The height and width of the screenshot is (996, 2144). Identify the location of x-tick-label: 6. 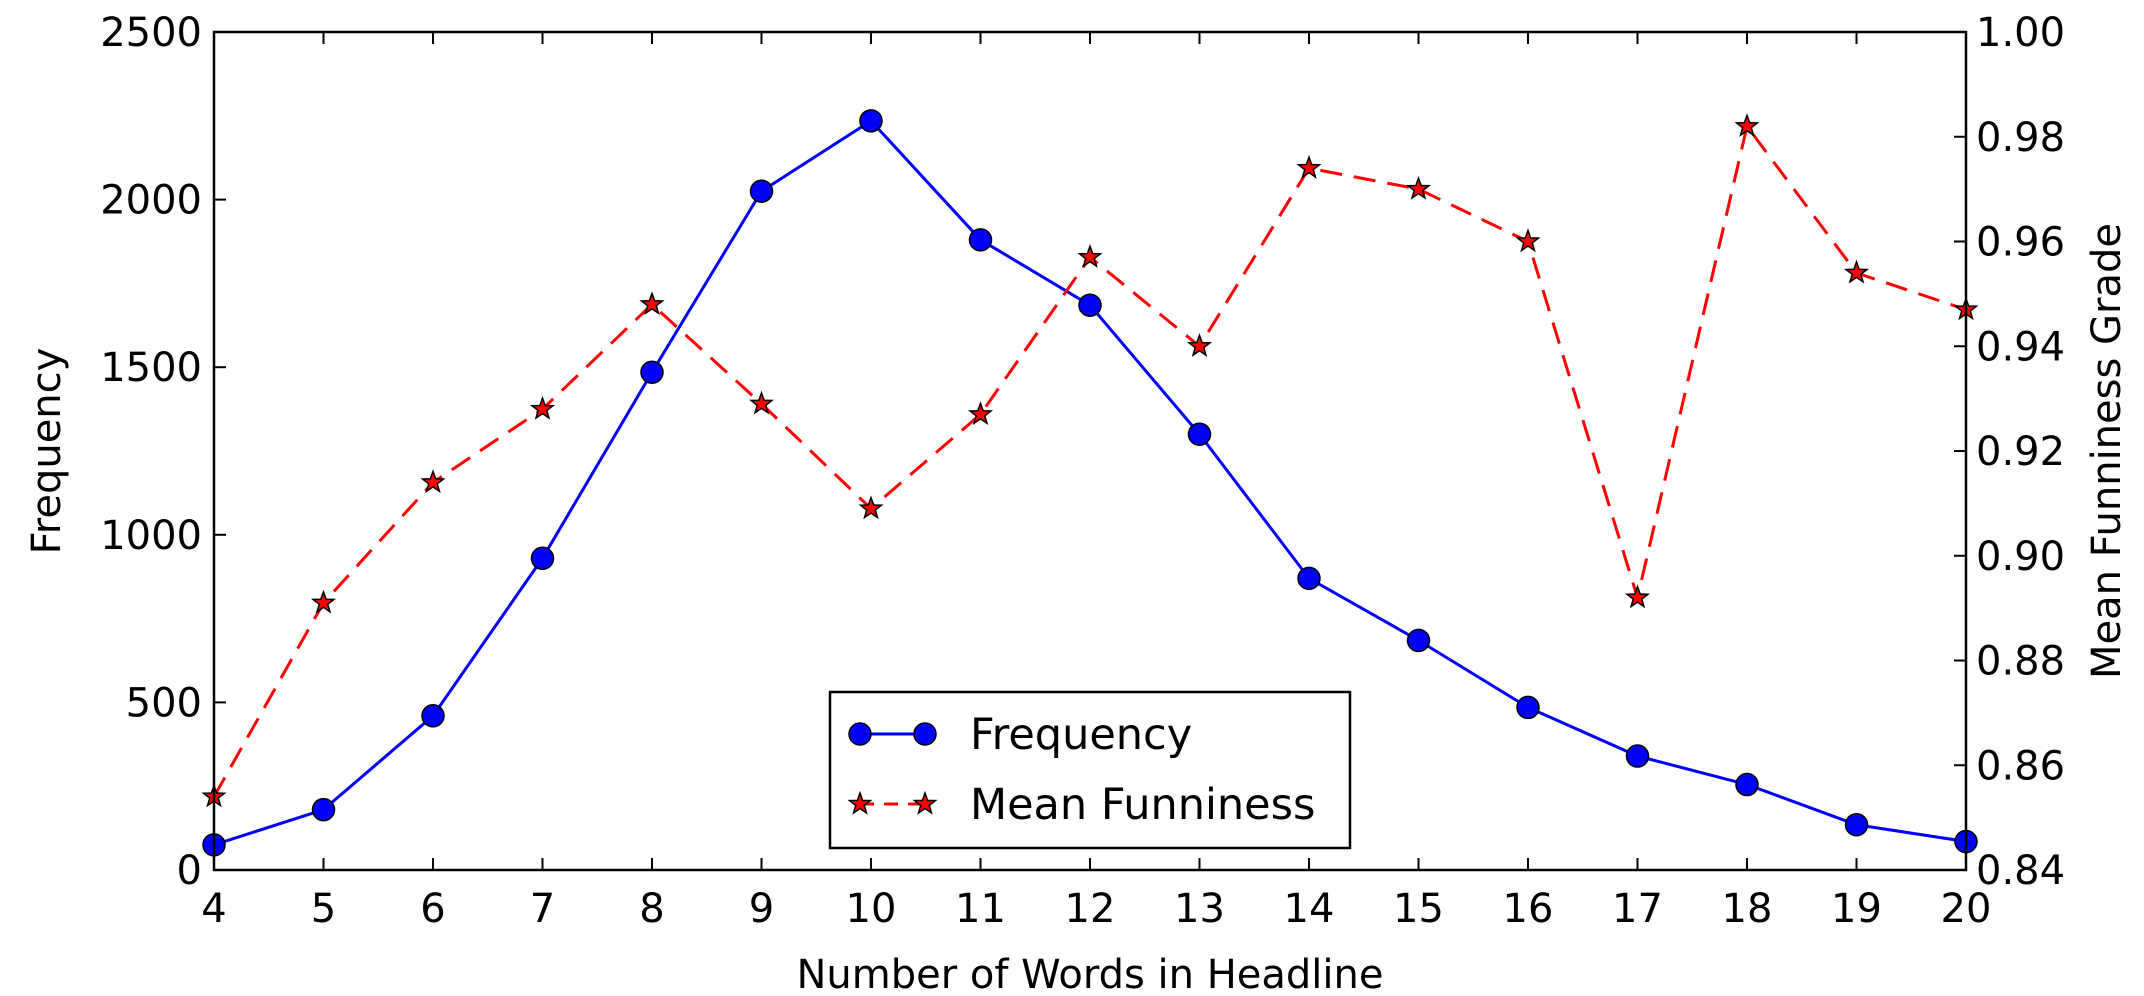
(432, 909).